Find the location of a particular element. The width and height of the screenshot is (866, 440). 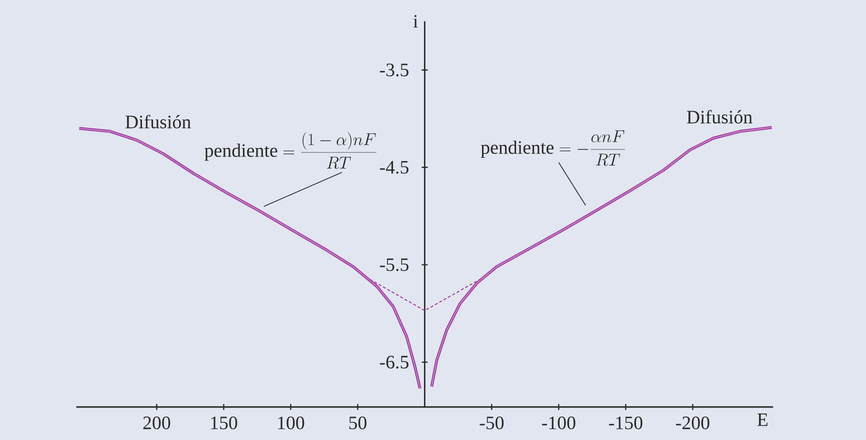

x-tick-label: -100 is located at coordinates (559, 423).